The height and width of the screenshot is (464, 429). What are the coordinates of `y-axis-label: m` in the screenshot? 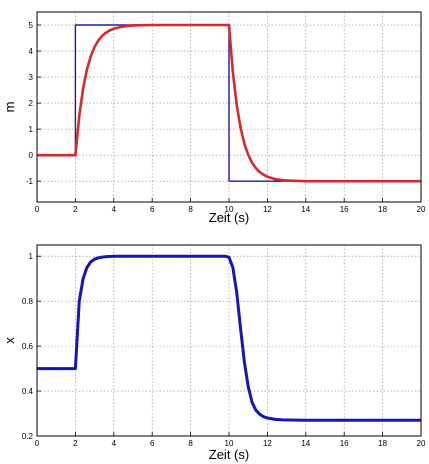 It's located at (9, 107).